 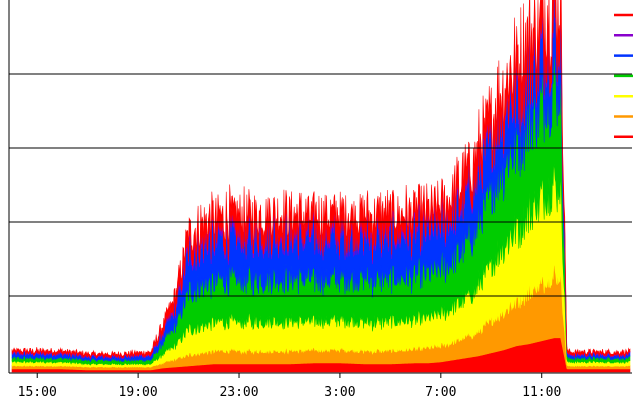 I want to click on x-tick-label-2: 19:00, so click(x=138, y=392).